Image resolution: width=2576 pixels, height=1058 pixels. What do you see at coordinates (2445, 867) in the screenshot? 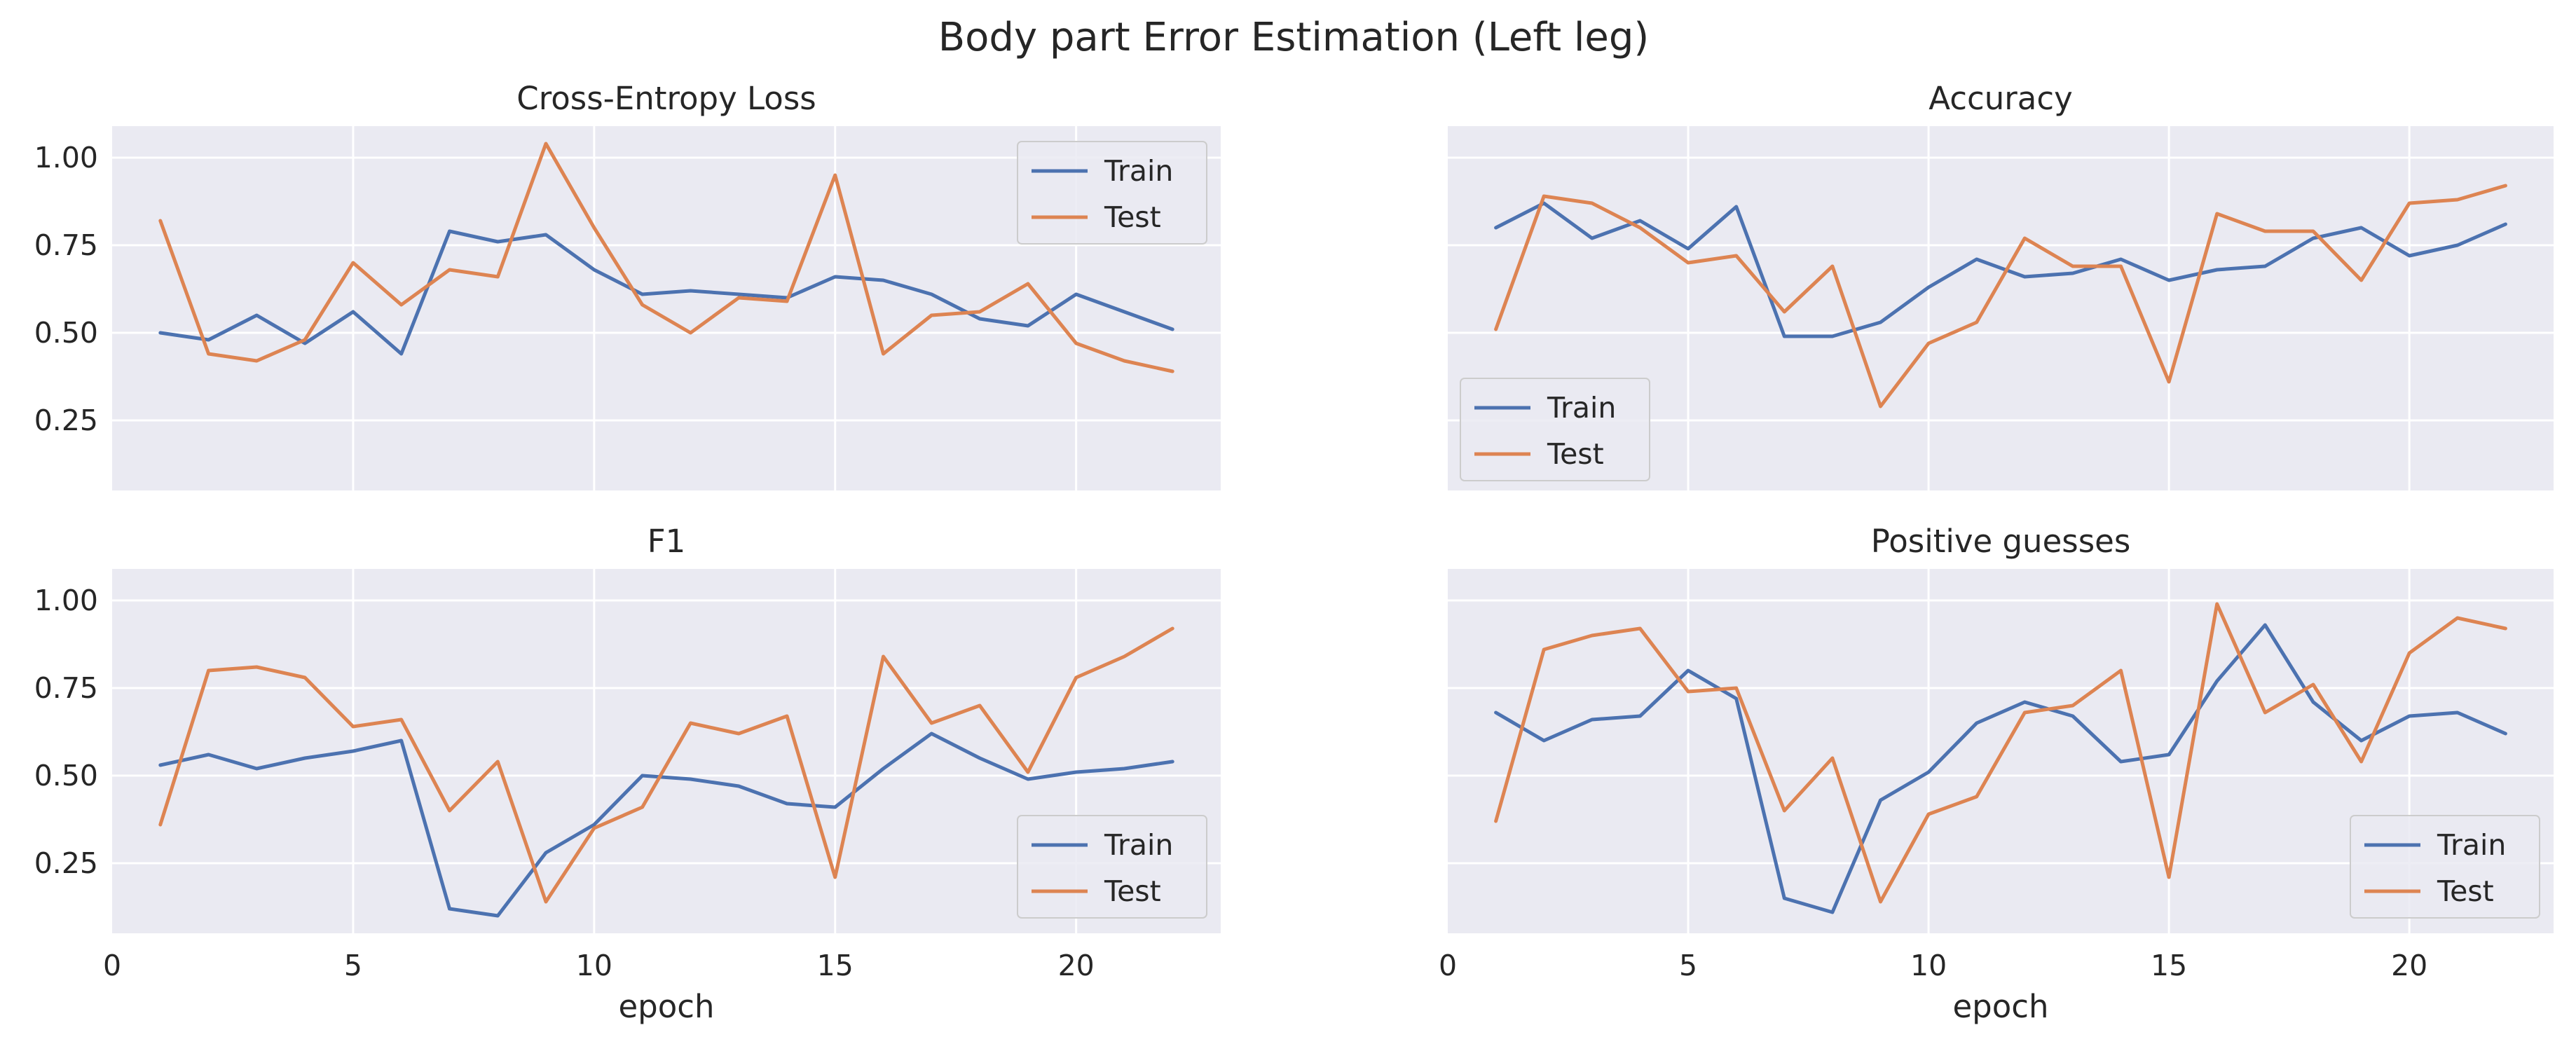
I see `positive-guesses-legend: Train Test` at bounding box center [2445, 867].